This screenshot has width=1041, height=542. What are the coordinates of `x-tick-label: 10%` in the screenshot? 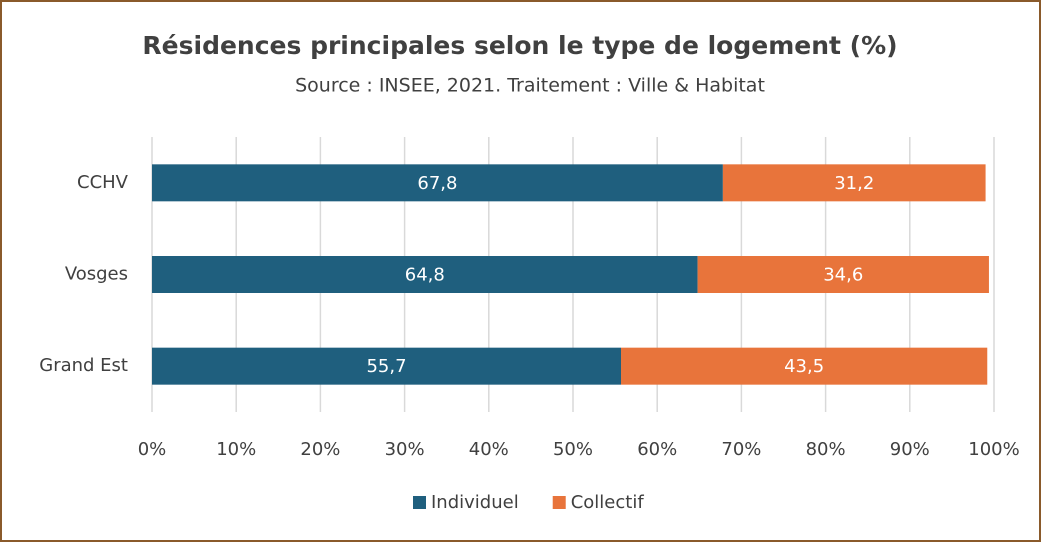 It's located at (236, 449).